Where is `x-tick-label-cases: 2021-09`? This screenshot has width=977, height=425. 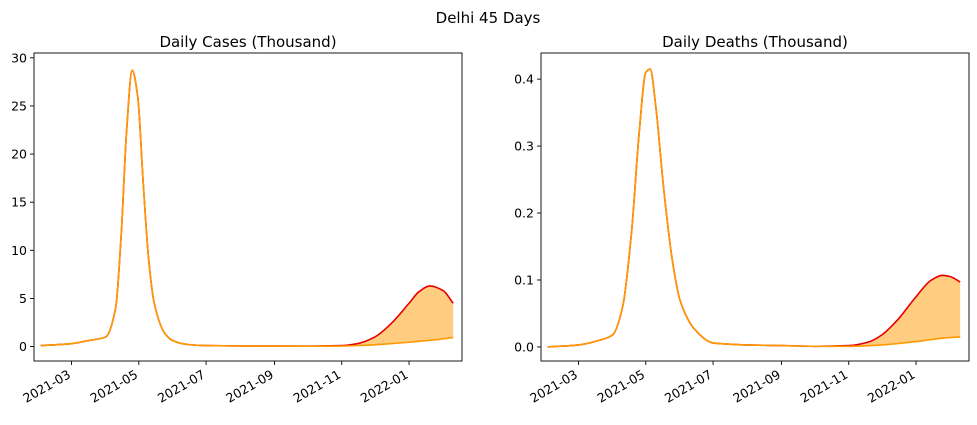
x-tick-label-cases: 2021-09 is located at coordinates (249, 386).